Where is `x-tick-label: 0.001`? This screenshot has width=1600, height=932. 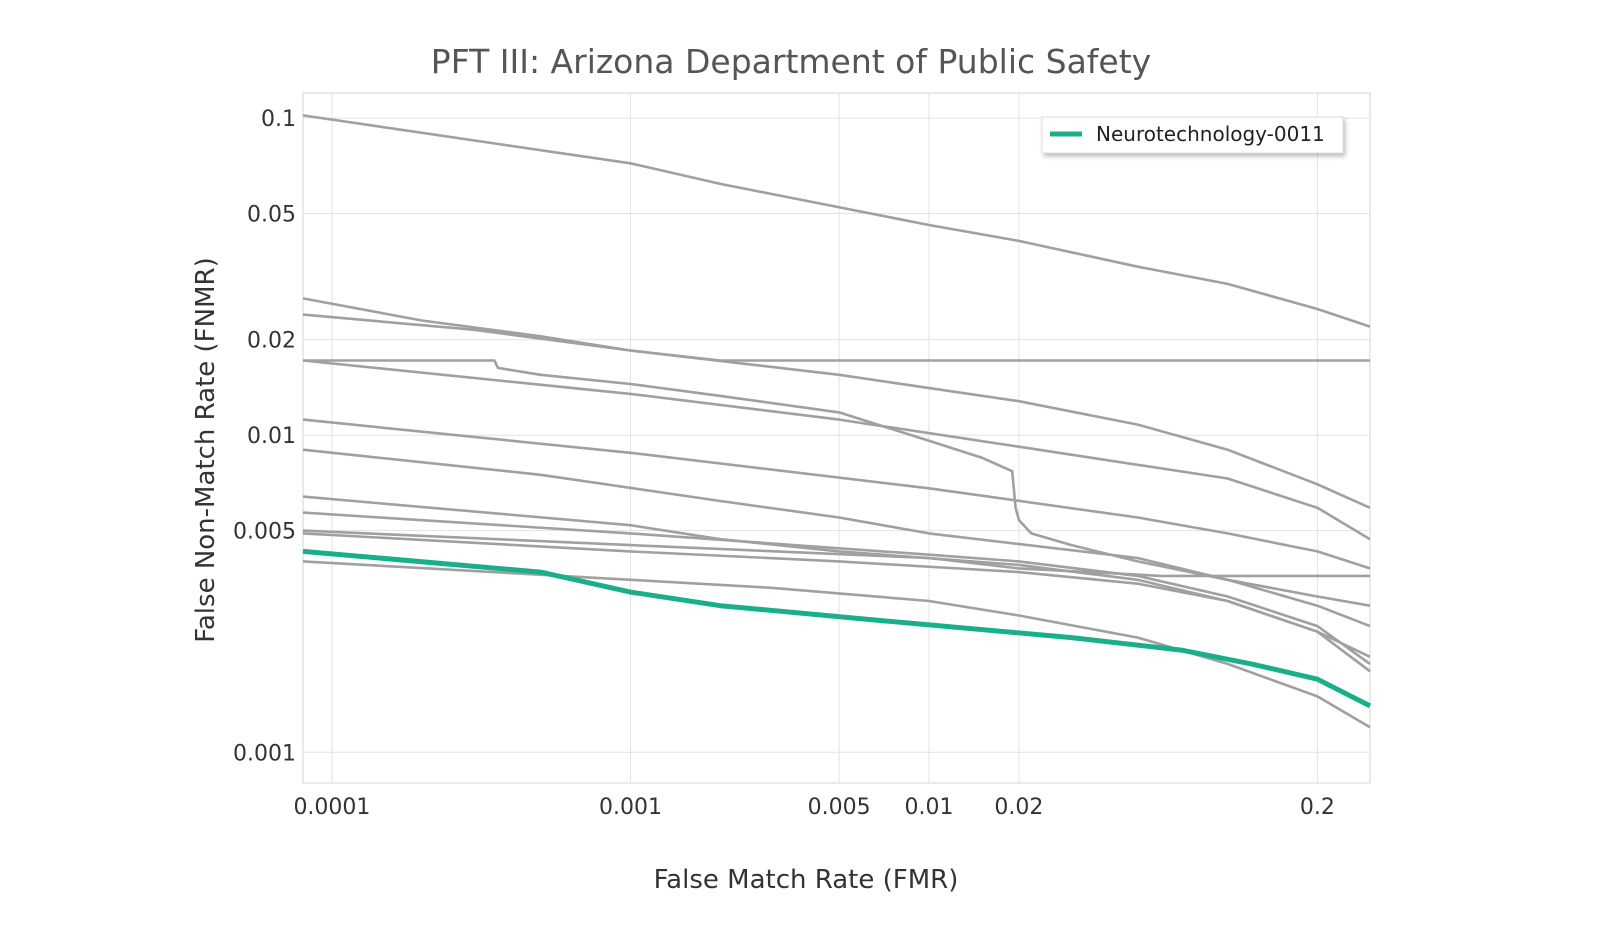
x-tick-label: 0.001 is located at coordinates (630, 807).